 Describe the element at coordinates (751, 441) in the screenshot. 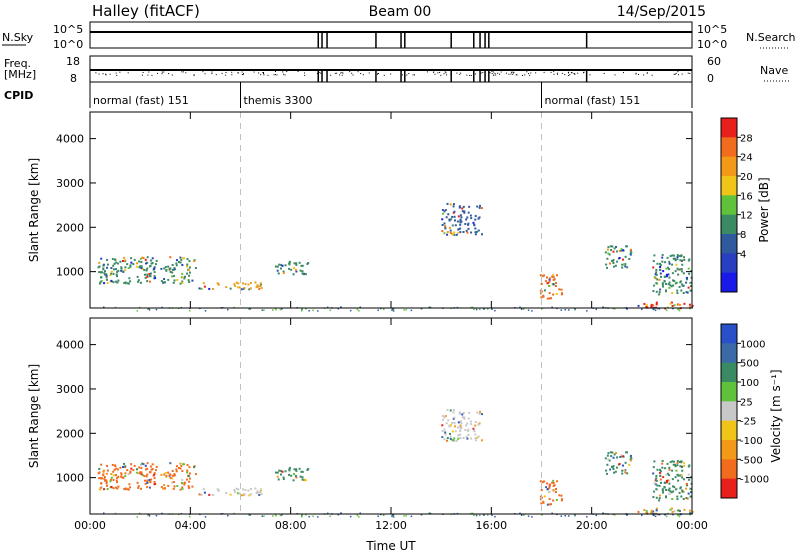

I see `colorbar-tick-label: -100` at that location.